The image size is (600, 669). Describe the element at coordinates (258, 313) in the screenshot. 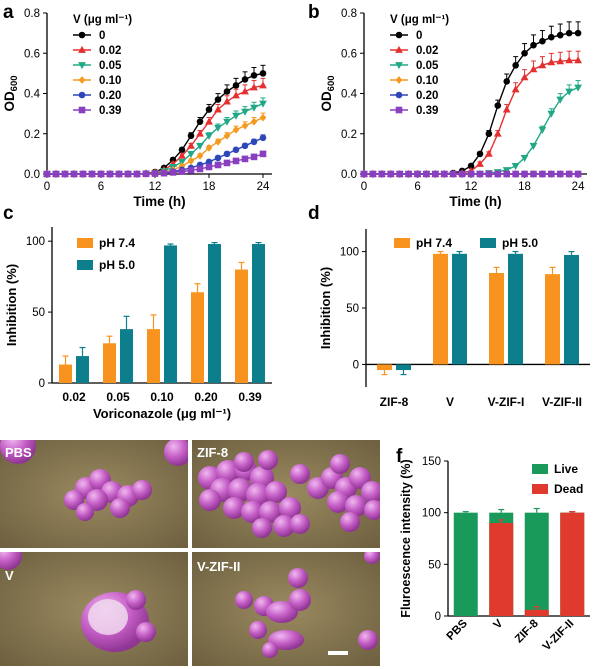

I see `bar-pH-5.0-0.39` at that location.